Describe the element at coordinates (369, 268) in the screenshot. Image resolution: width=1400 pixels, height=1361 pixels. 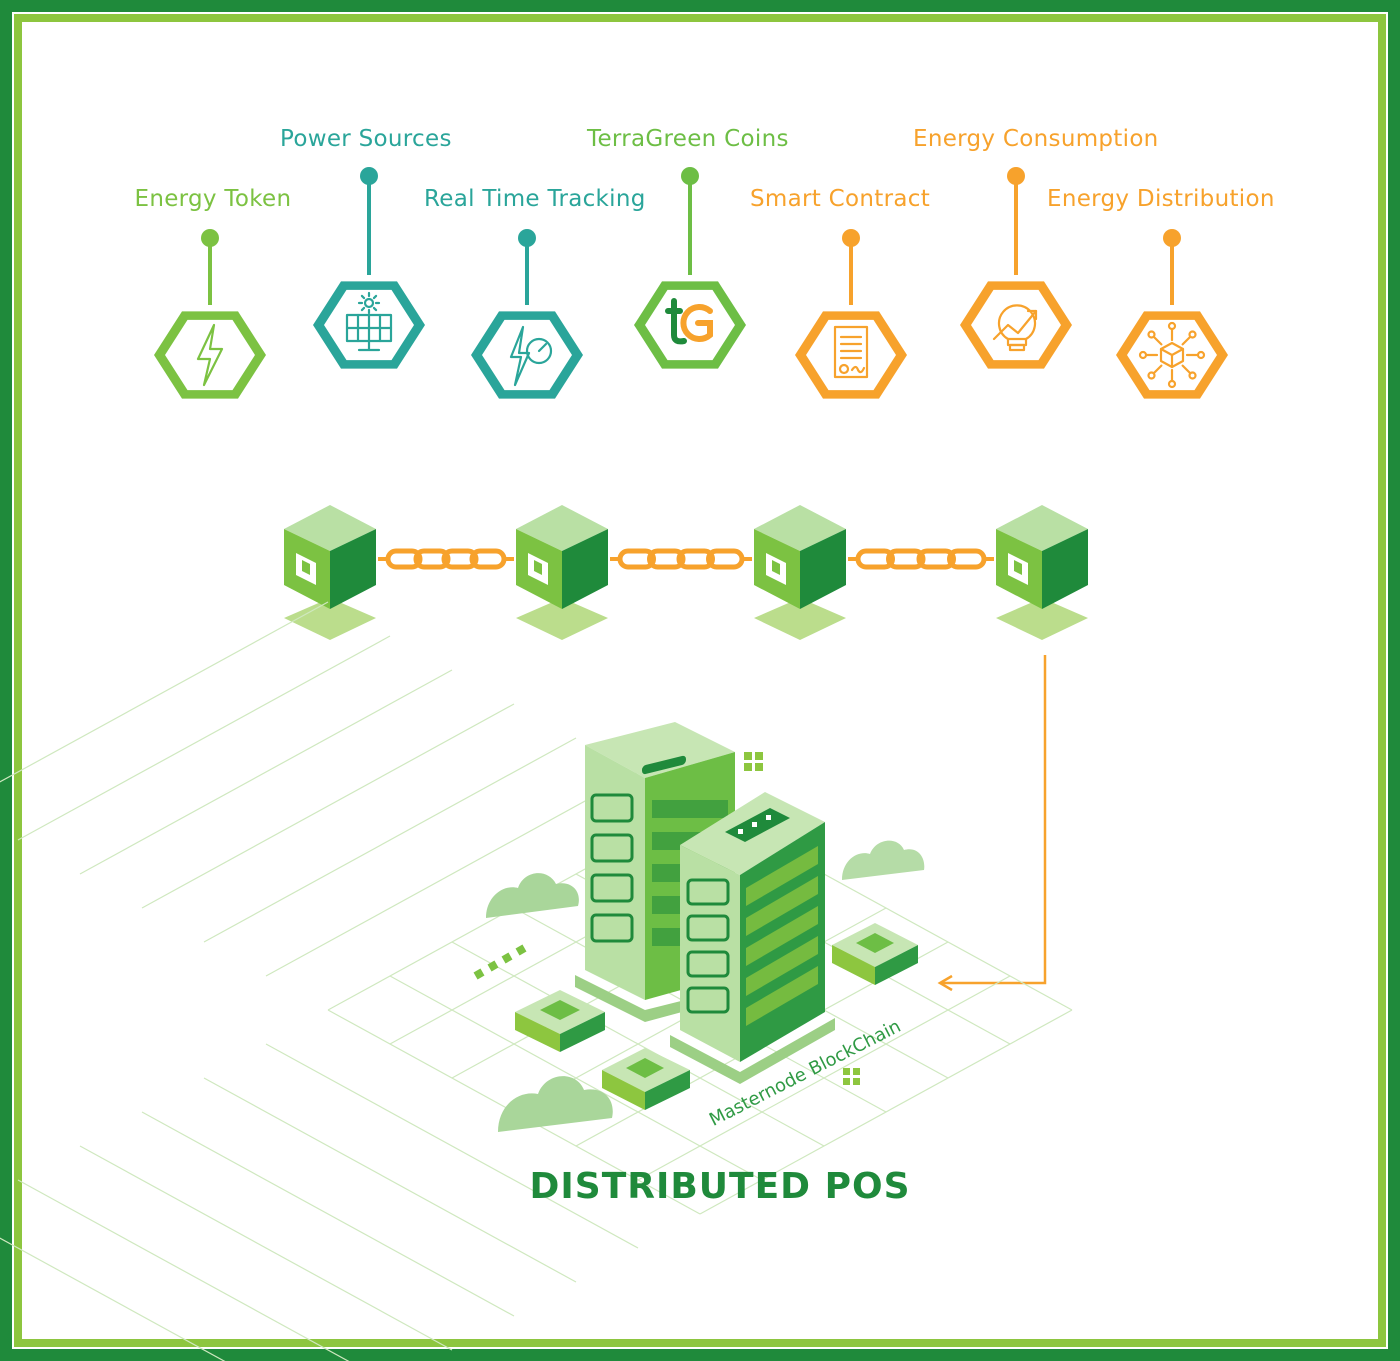
I see `power-sources-node` at that location.